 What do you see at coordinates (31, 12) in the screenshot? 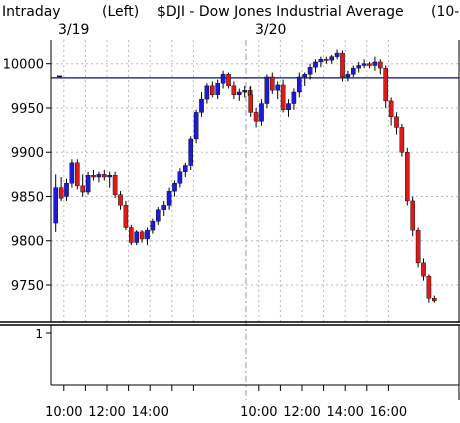
I see `mode-label: Intraday` at bounding box center [31, 12].